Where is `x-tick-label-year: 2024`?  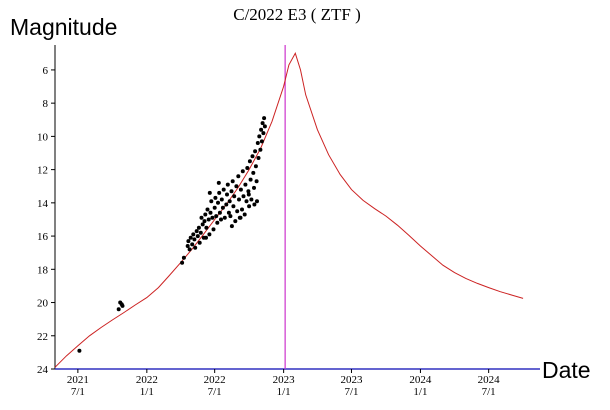 x-tick-label-year: 2024 is located at coordinates (489, 380).